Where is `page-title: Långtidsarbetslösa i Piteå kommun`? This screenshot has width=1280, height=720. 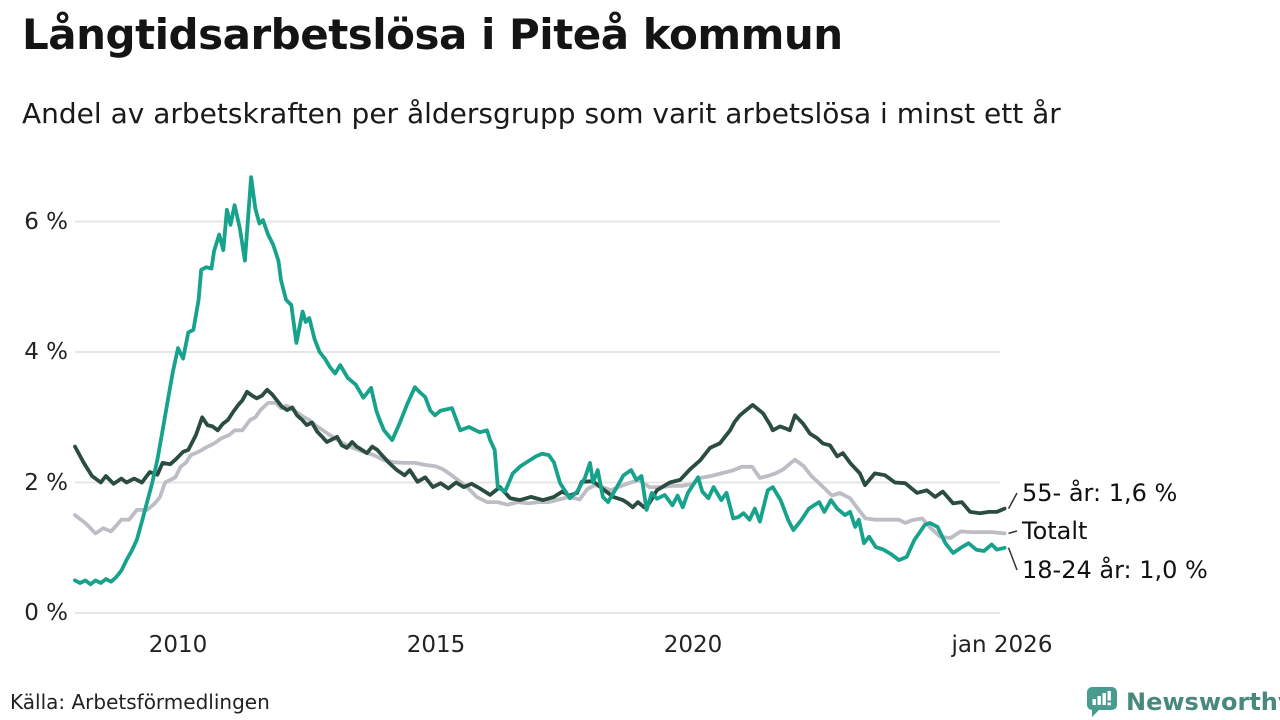 page-title: Långtidsarbetslösa i Piteå kommun is located at coordinates (432, 34).